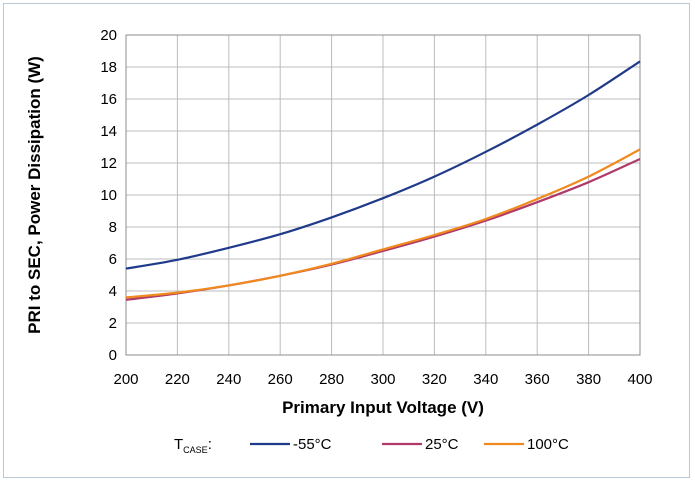  What do you see at coordinates (177, 379) in the screenshot?
I see `x-tick-label: 220` at bounding box center [177, 379].